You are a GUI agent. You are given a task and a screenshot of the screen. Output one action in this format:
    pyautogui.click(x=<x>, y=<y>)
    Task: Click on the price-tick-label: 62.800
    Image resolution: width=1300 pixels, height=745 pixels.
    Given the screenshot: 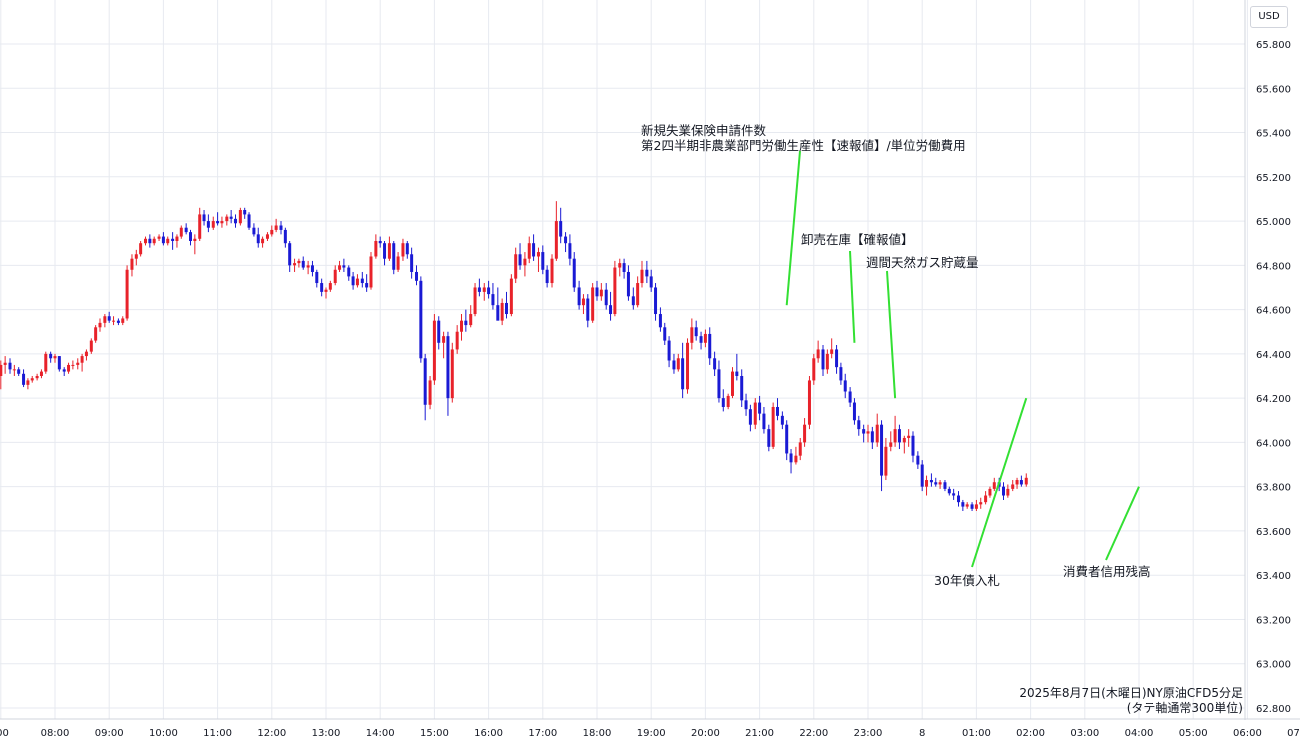 What is the action you would take?
    pyautogui.click(x=1273, y=709)
    